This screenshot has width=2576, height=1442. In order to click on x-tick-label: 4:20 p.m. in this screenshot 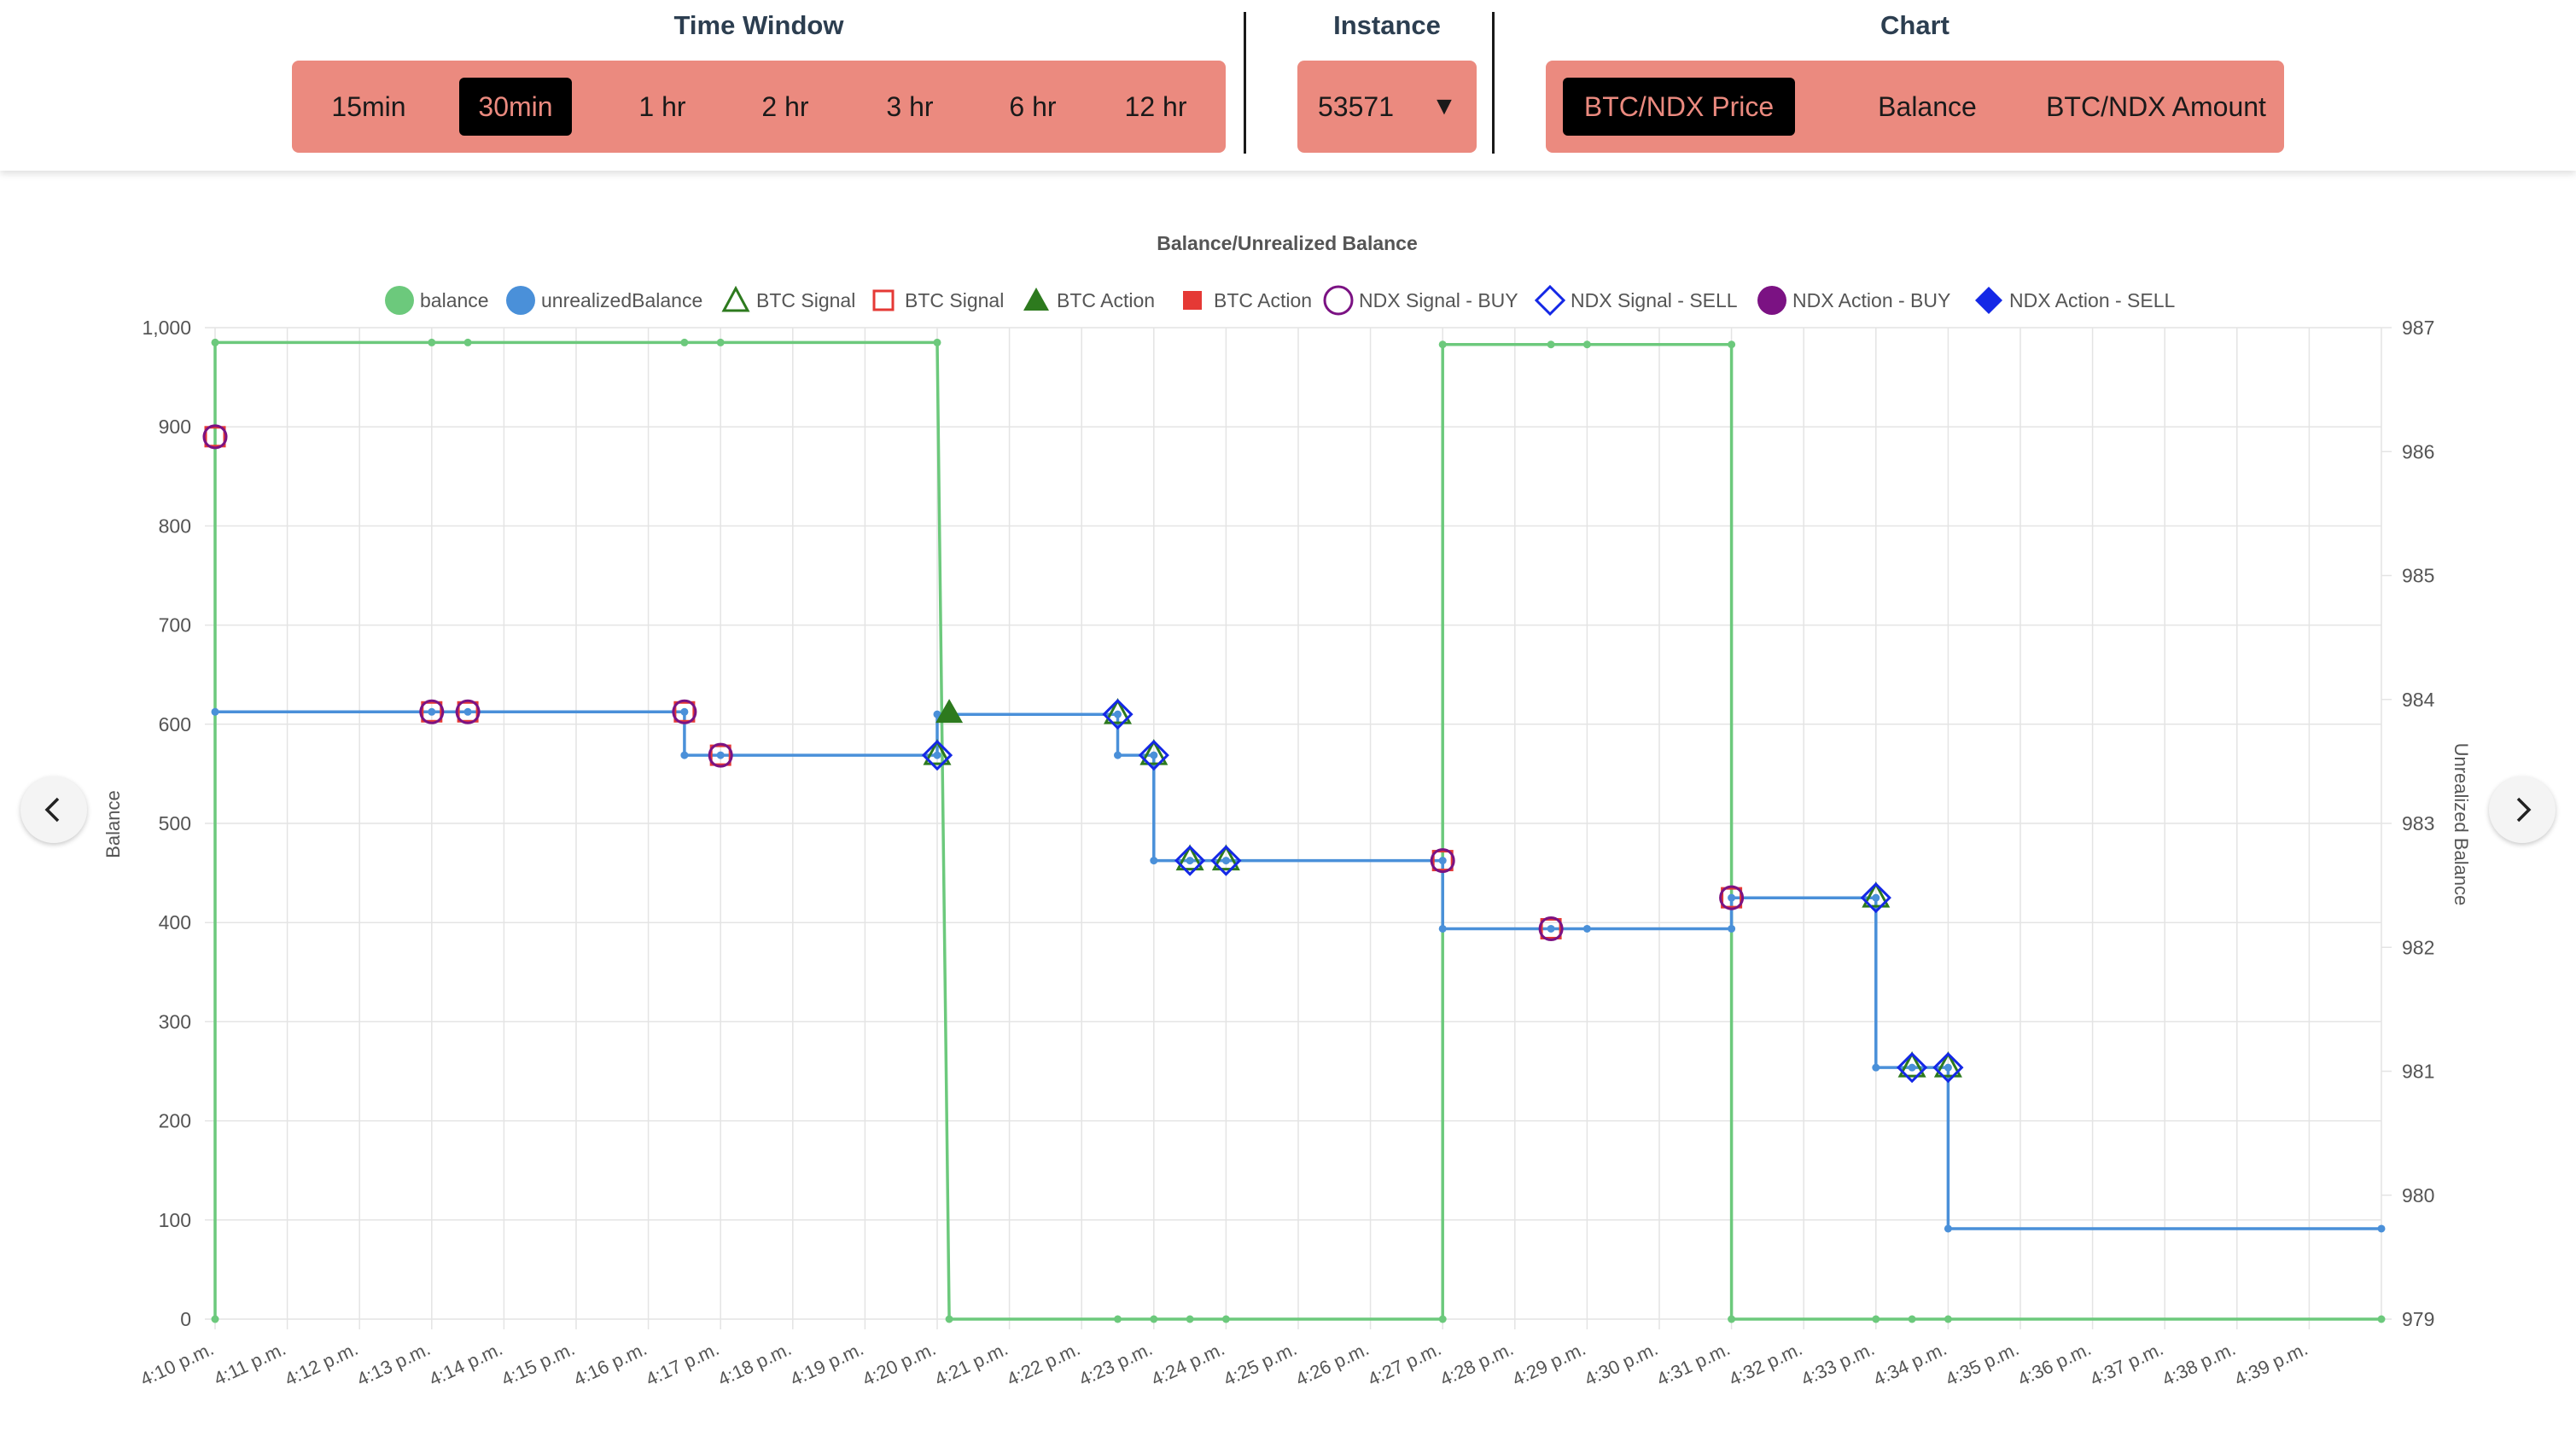, I will do `click(899, 1364)`.